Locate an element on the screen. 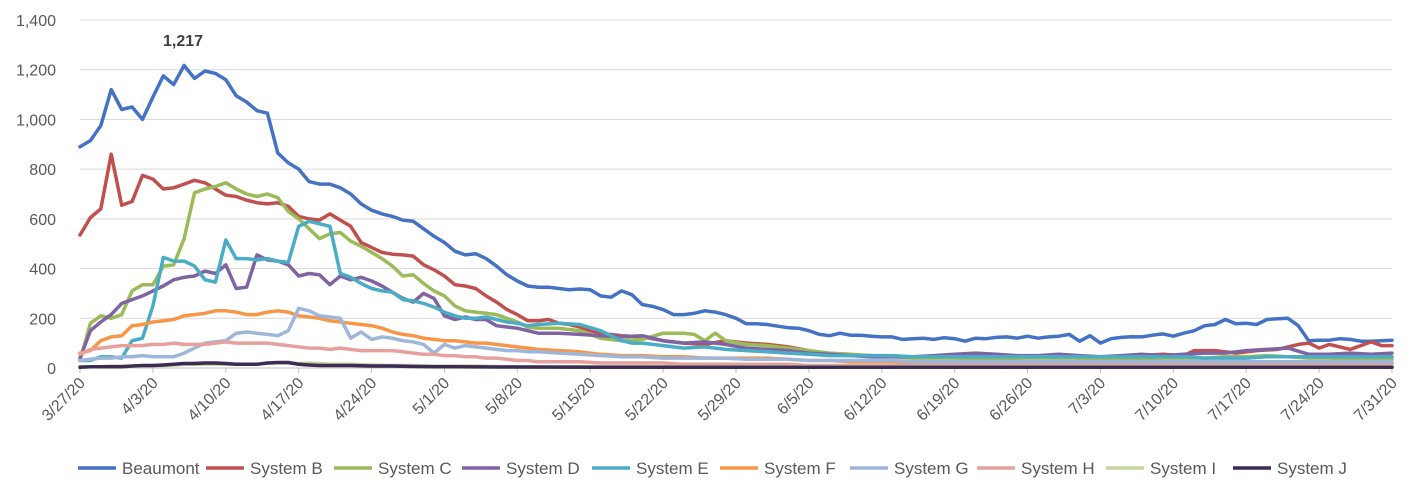 The image size is (1428, 503). legend-label: System F is located at coordinates (800, 468).